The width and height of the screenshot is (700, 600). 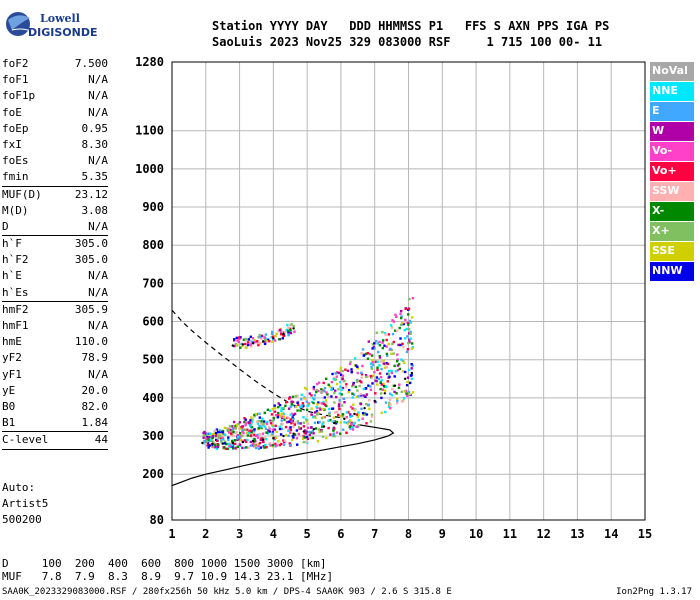 I want to click on y-tick-label: 700, so click(x=153, y=283).